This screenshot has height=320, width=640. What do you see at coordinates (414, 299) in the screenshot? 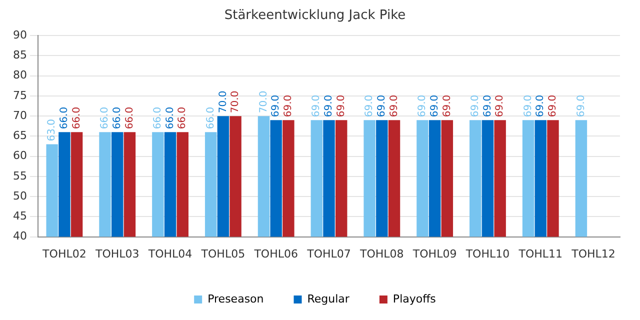
I see `legend-label: Playoffs` at bounding box center [414, 299].